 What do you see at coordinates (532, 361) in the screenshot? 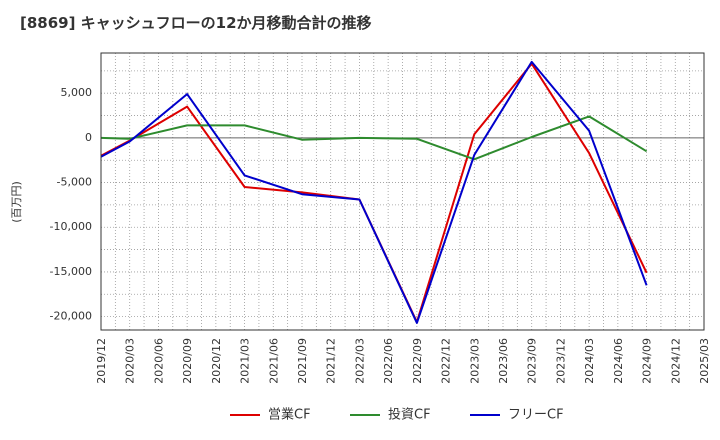
I see `x-tick-label: 2023/09` at bounding box center [532, 361].